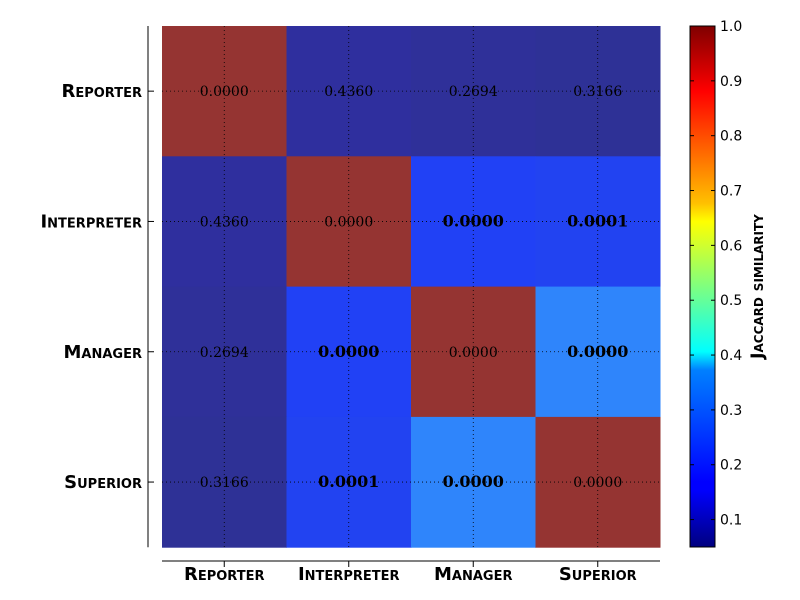  What do you see at coordinates (731, 192) in the screenshot?
I see `colorbar-tick-label: 0.7` at bounding box center [731, 192].